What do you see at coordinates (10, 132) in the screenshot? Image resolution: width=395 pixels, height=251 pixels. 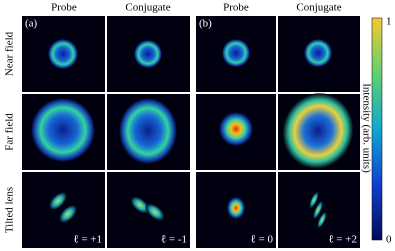 I see `row-label: Far field` at bounding box center [10, 132].